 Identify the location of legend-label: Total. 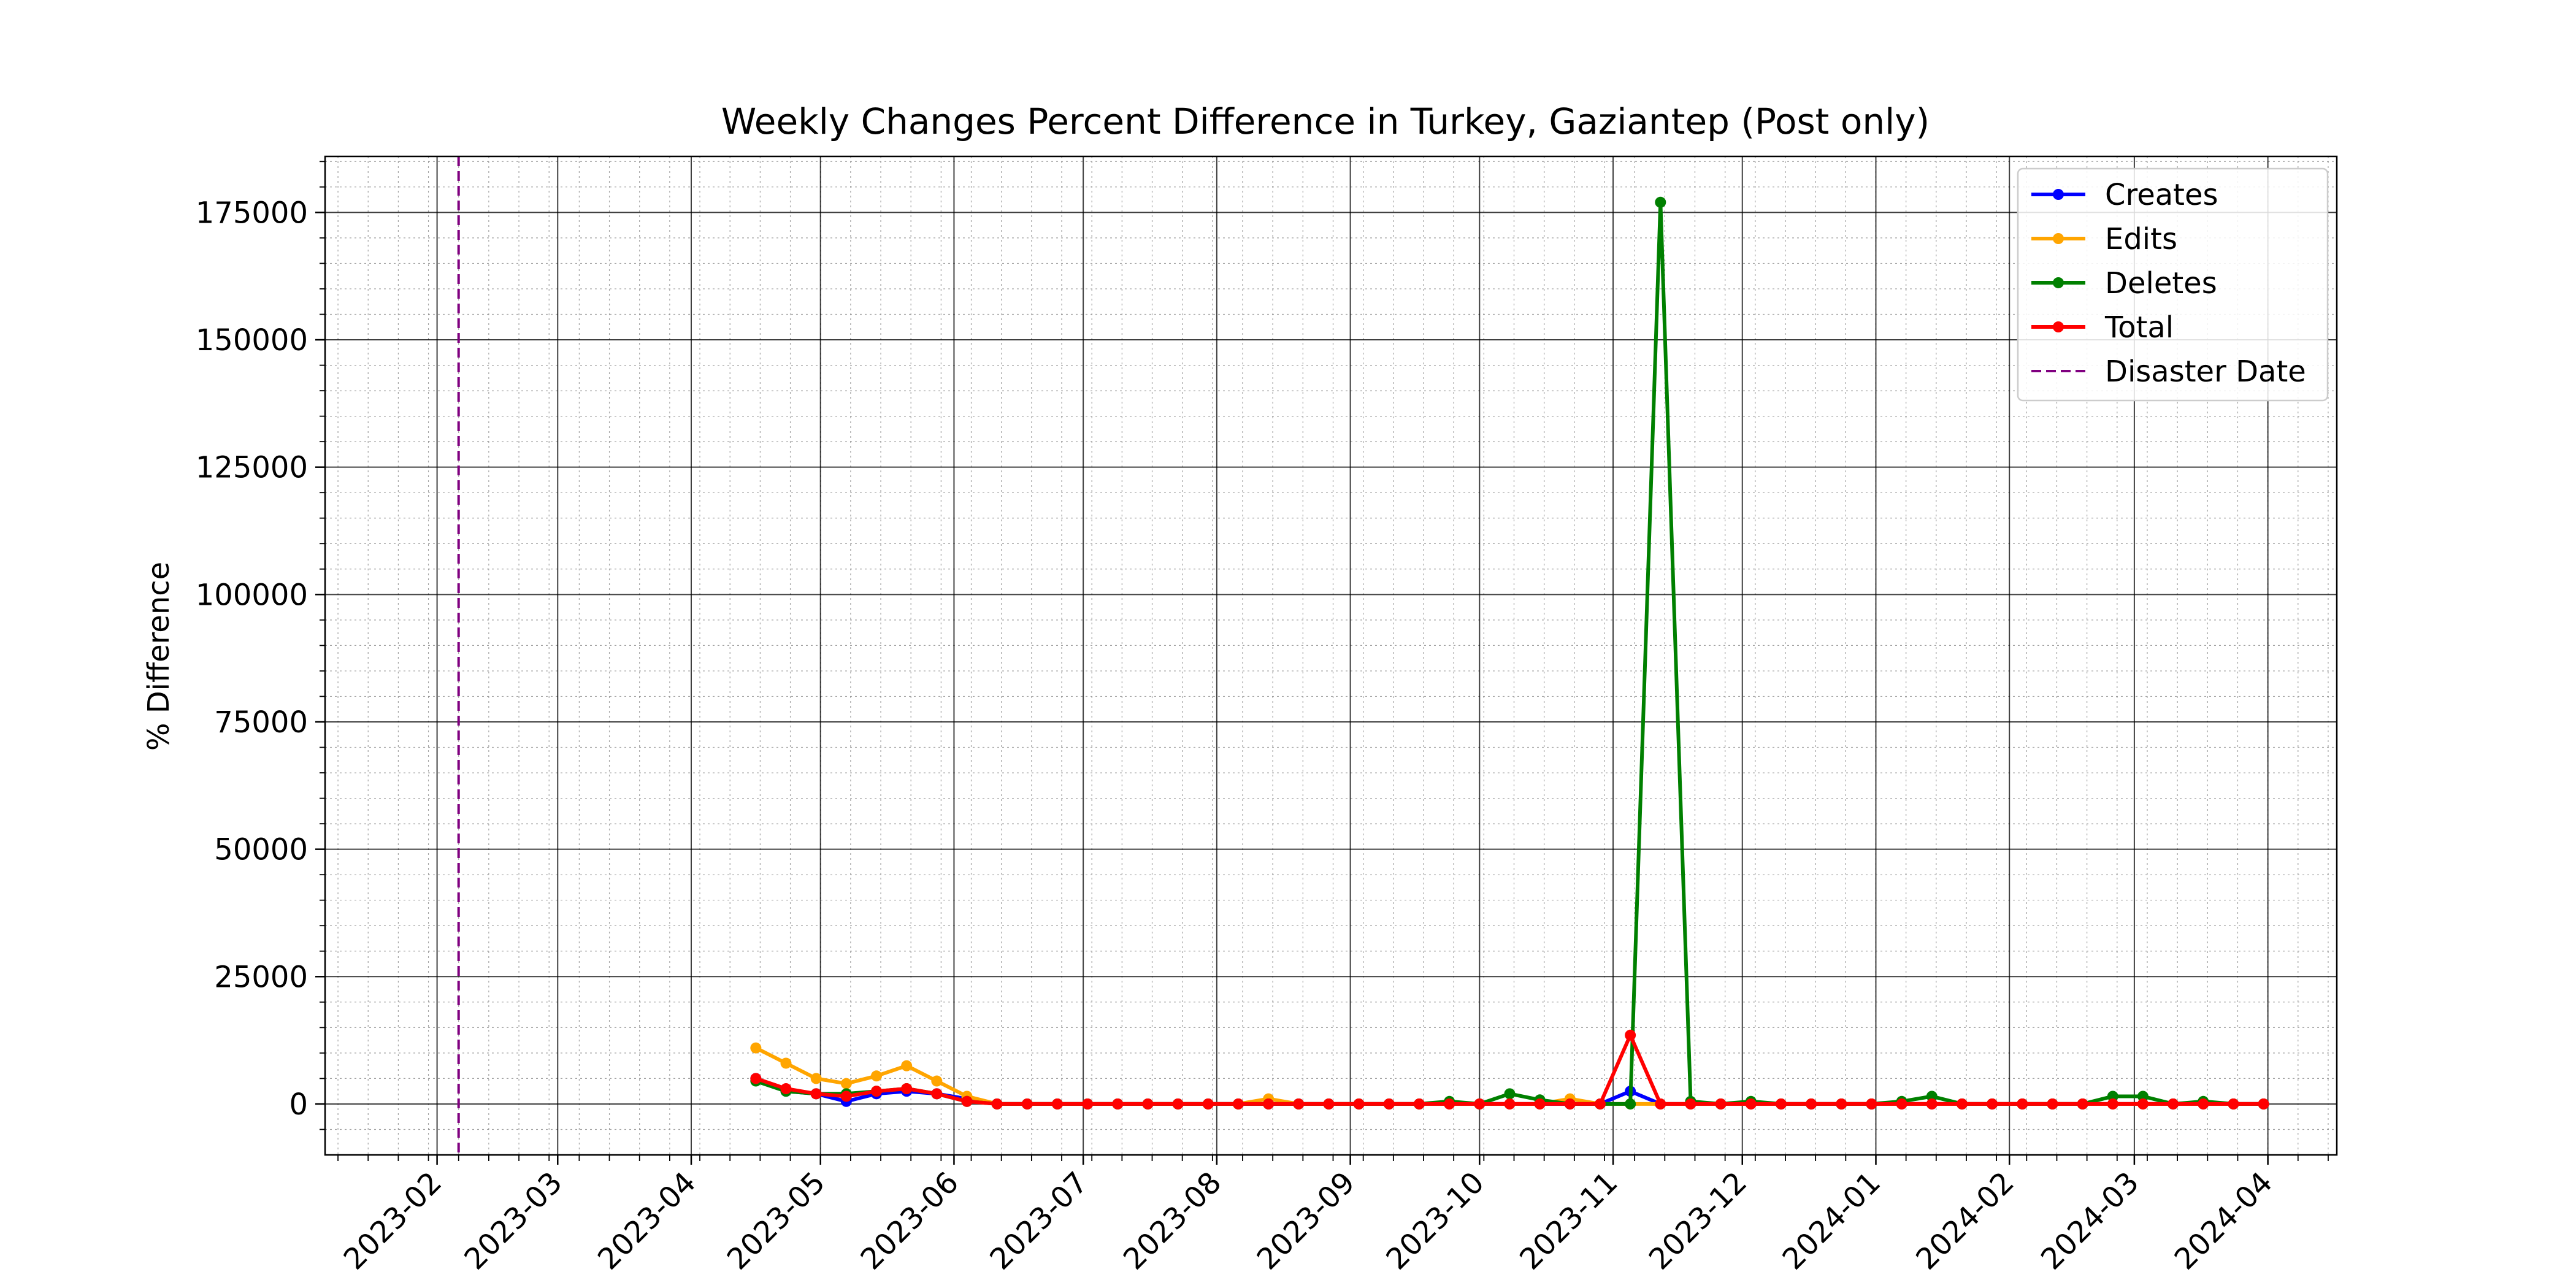
(2139, 327).